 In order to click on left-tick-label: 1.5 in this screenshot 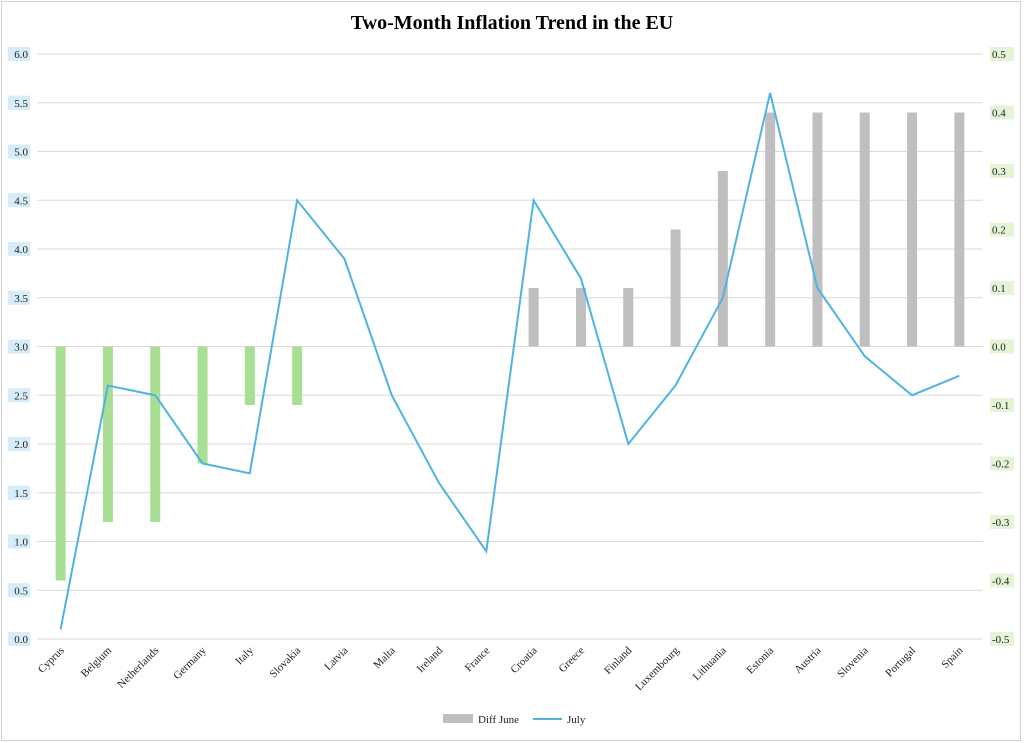, I will do `click(21, 494)`.